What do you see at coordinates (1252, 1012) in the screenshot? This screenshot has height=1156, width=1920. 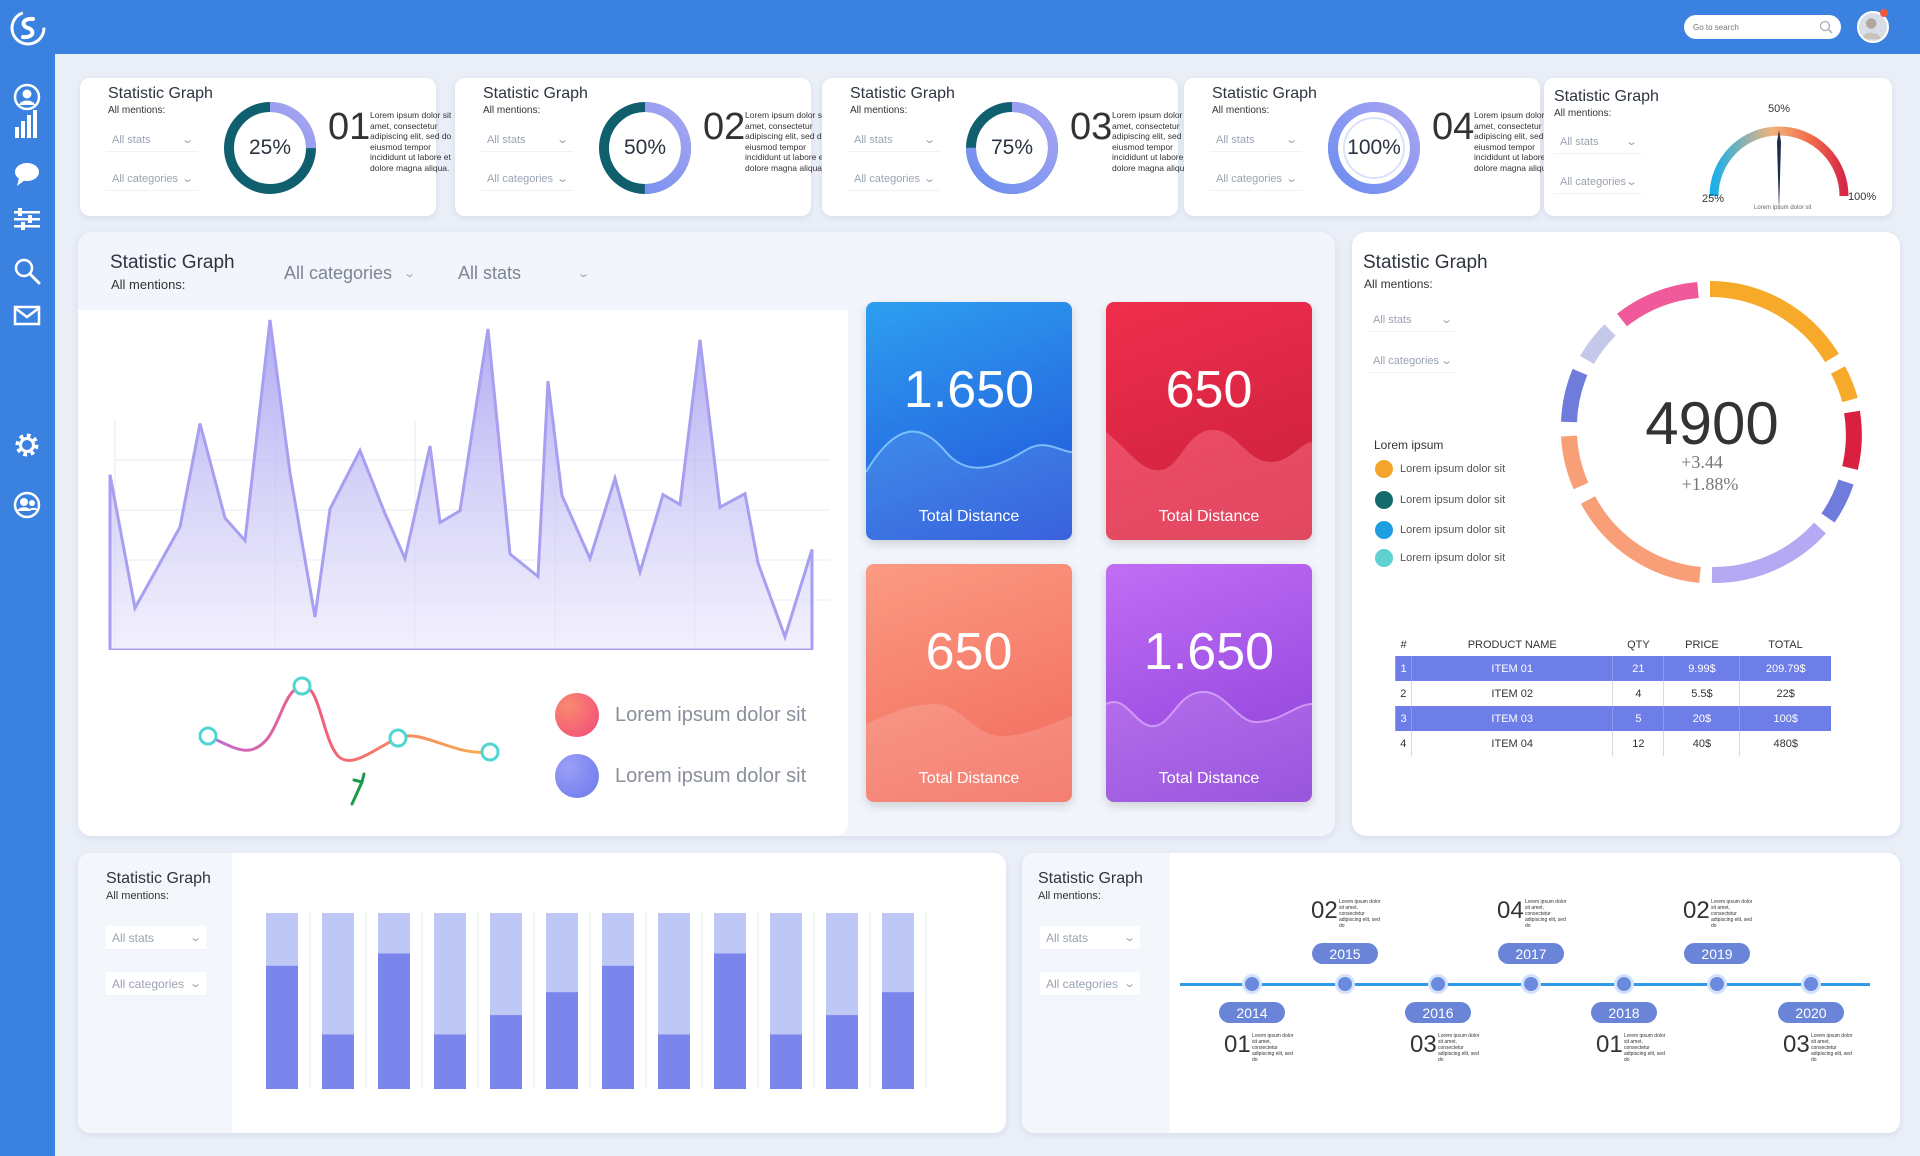 I see `timeline-year: 2014` at bounding box center [1252, 1012].